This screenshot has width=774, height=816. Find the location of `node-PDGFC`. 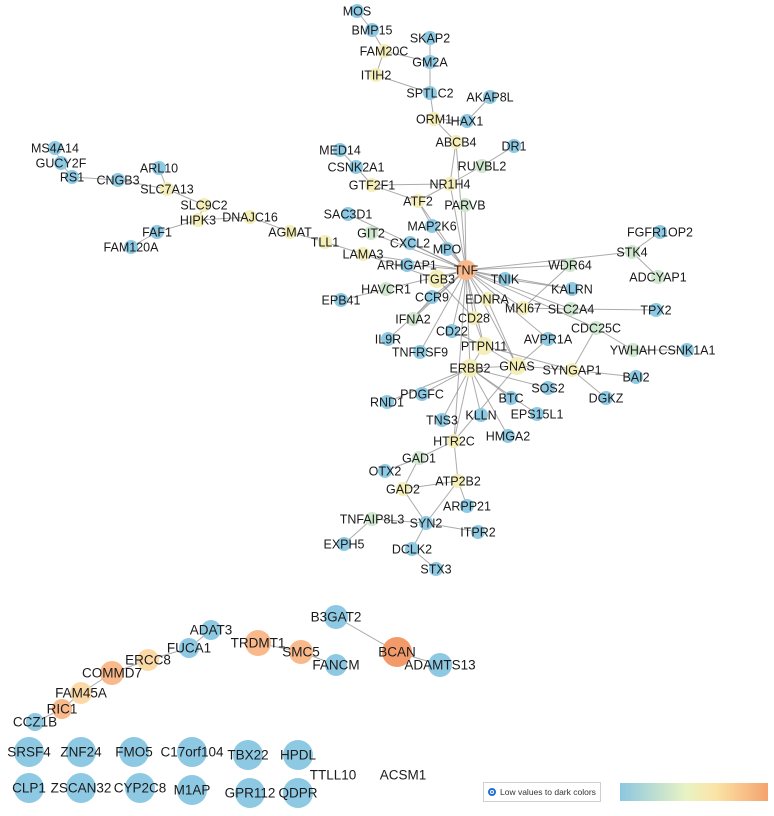

node-PDGFC is located at coordinates (422, 394).